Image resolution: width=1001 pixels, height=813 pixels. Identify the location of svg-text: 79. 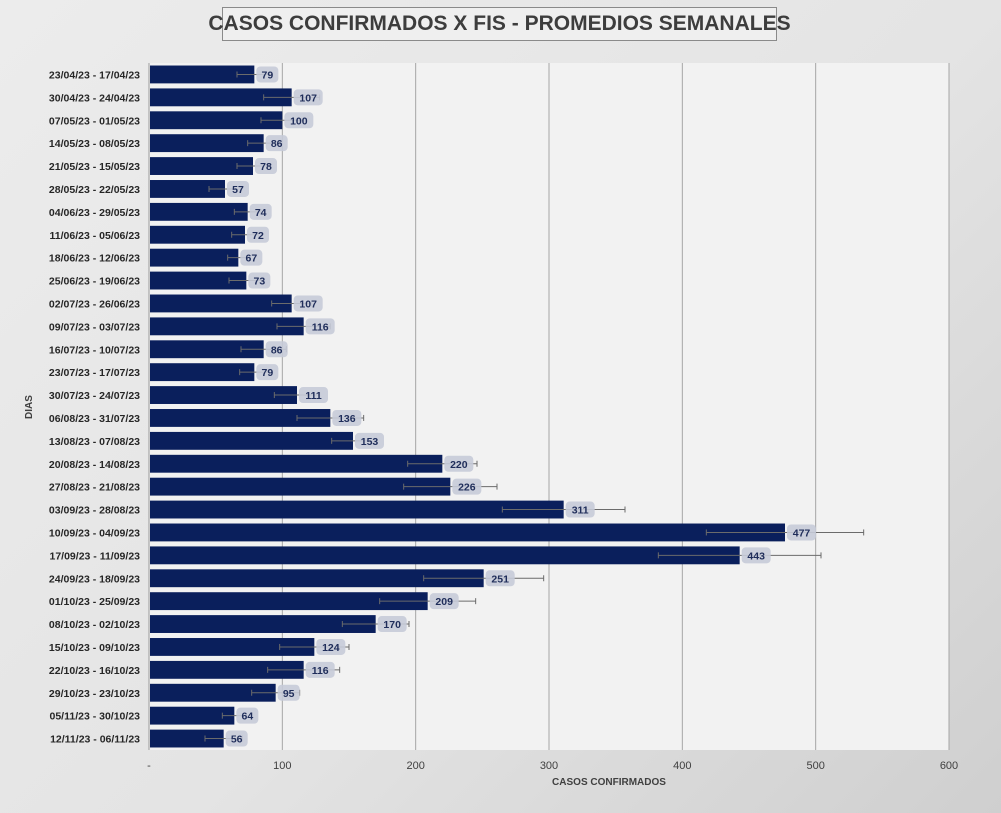
(267, 373).